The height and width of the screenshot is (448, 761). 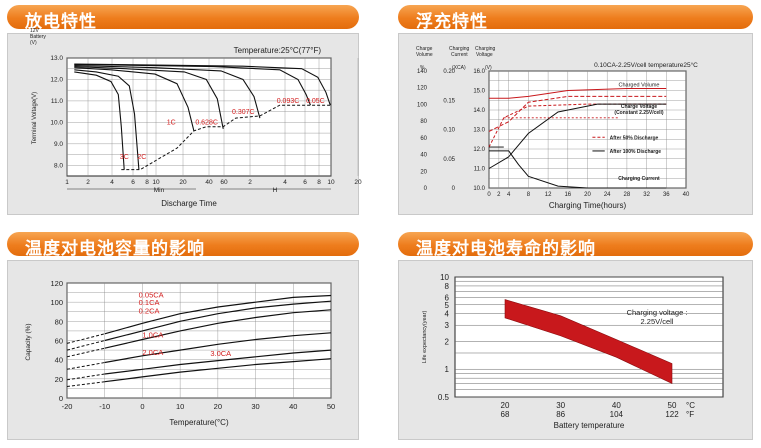 I want to click on life-xlabel: Battery temperature, so click(x=589, y=425).